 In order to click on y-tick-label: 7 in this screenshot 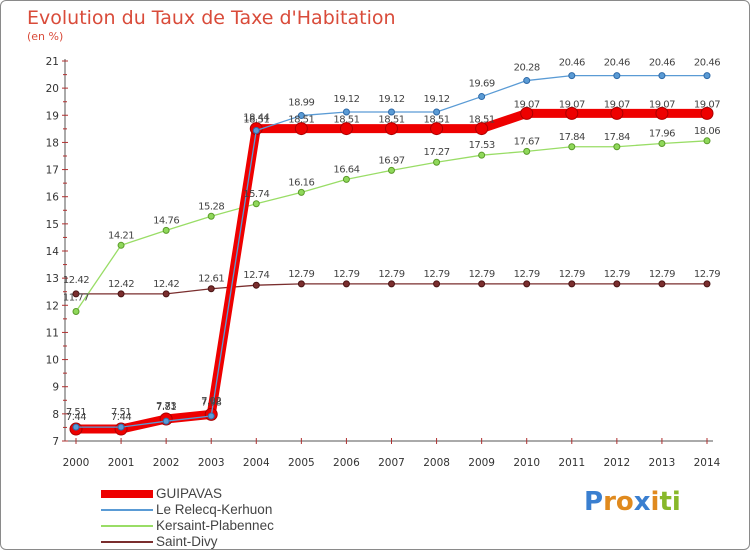, I will do `click(55, 442)`.